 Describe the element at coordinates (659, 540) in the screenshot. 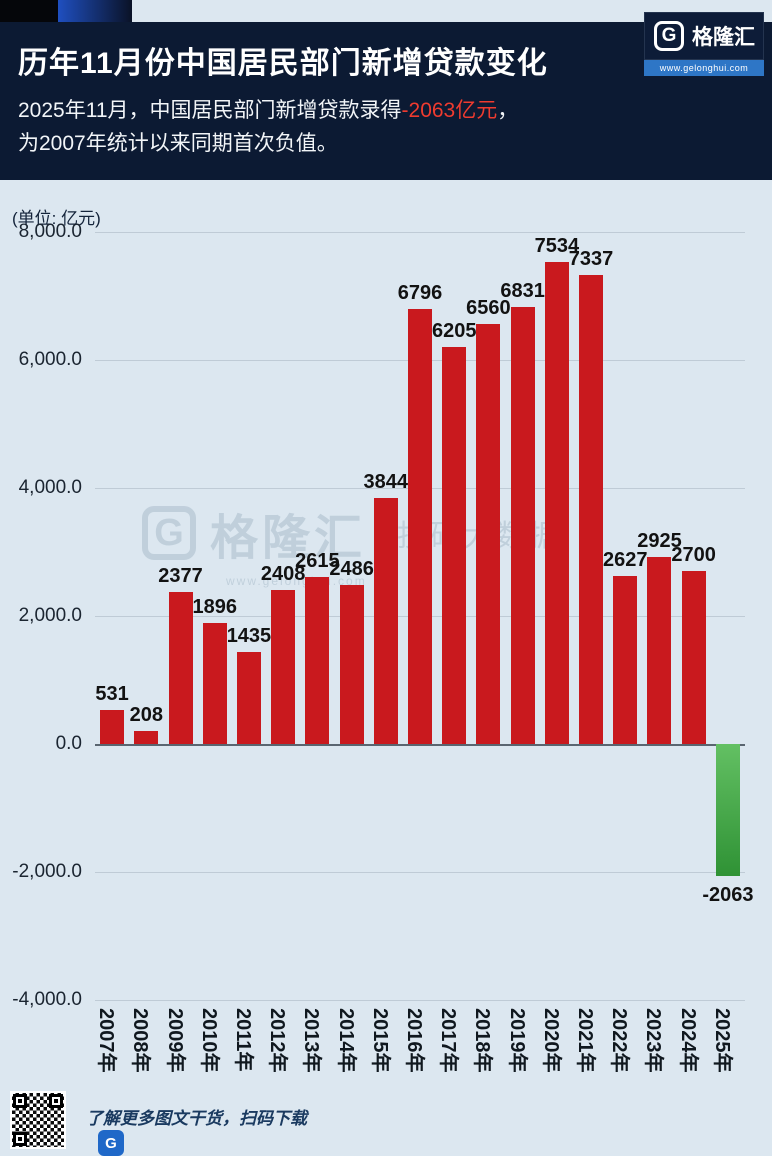

I see `bar-value-label: 2925` at that location.